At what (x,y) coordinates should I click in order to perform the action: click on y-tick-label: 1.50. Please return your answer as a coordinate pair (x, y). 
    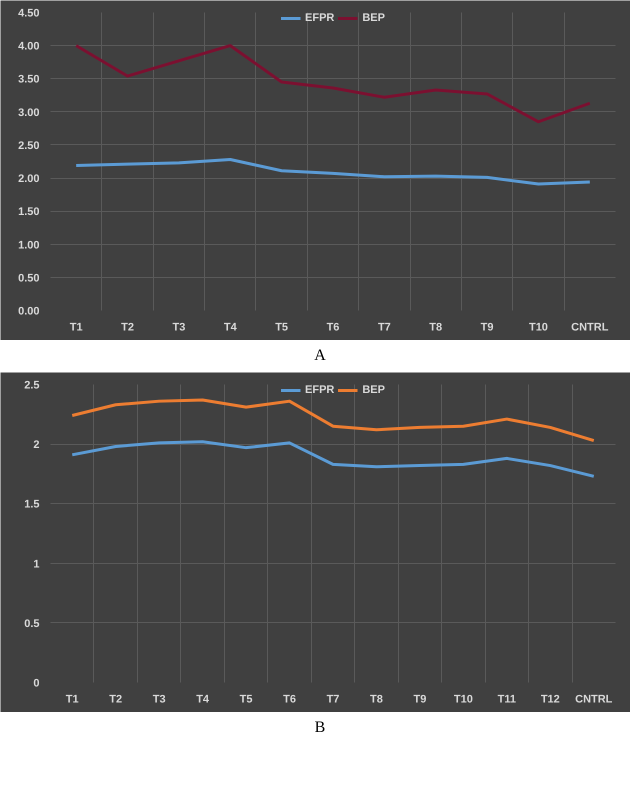
    Looking at the image, I should click on (29, 212).